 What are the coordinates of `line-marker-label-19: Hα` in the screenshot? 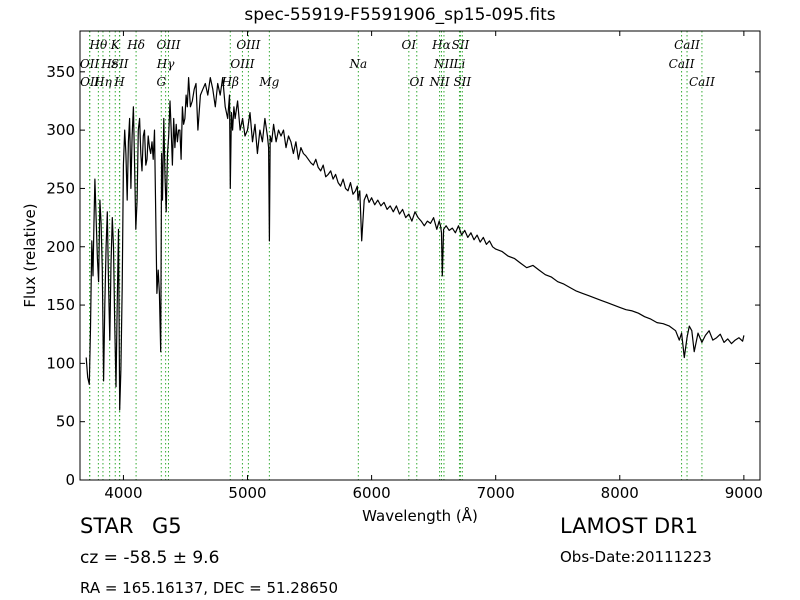 It's located at (441, 45).